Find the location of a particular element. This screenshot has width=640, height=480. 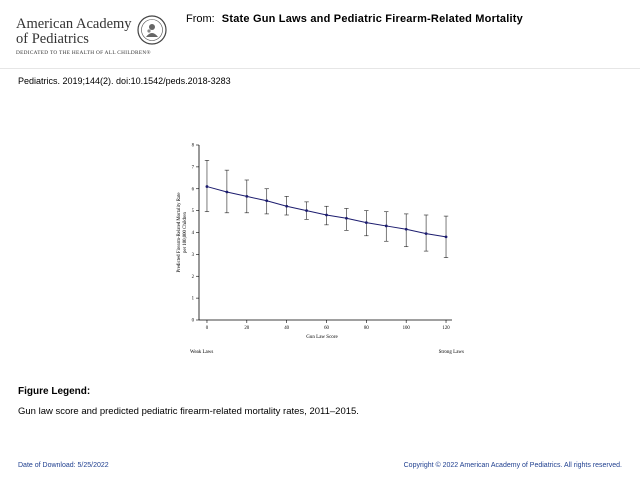

y-axis-label-line-2: per 100,000 Children is located at coordinates (185, 232).